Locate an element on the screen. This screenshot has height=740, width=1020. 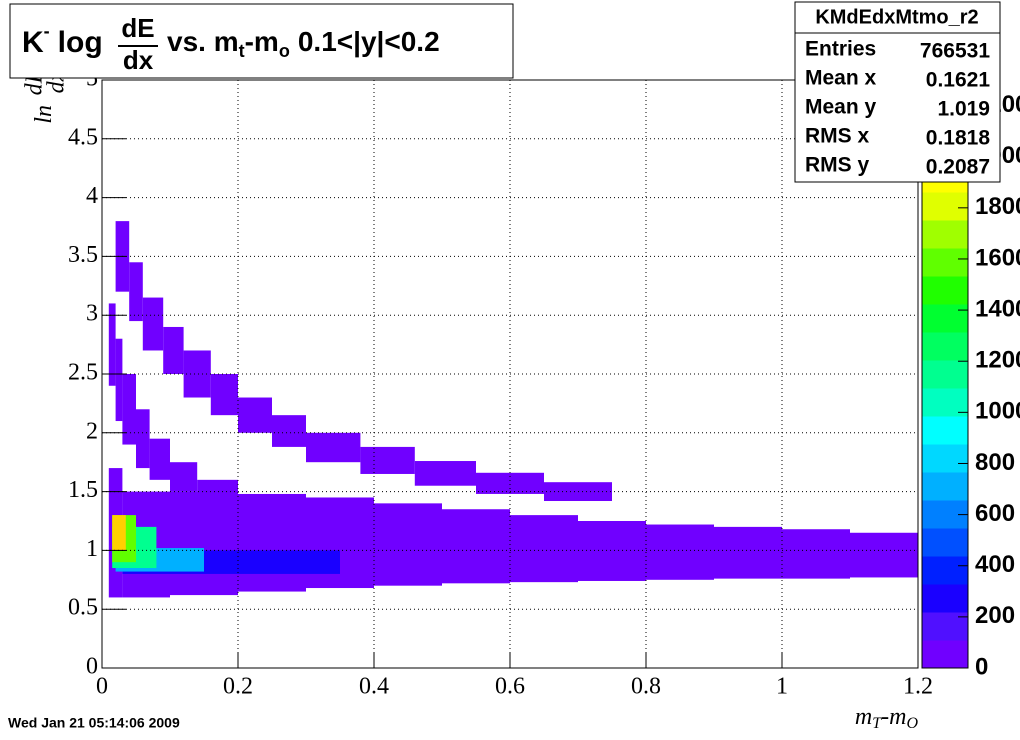
z-tick-label: 1600 is located at coordinates (997, 257).